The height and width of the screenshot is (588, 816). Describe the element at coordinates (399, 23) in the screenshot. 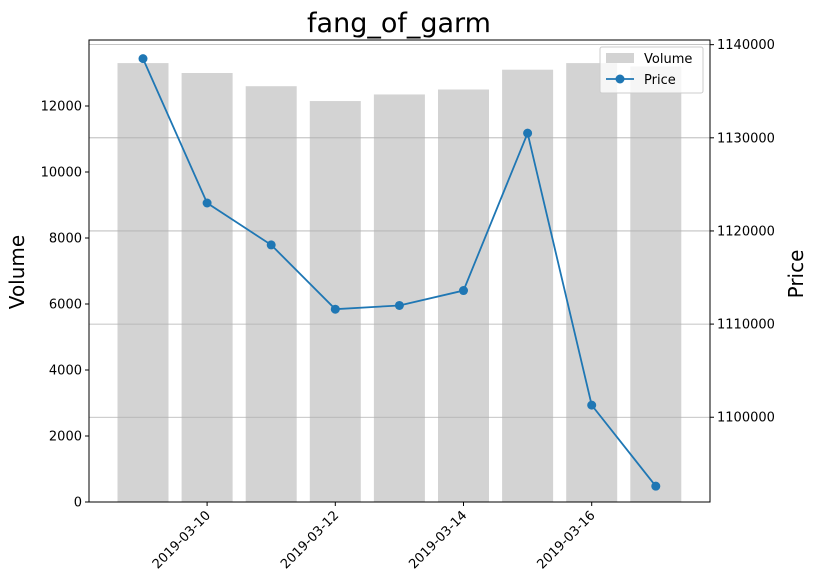

I see `chart-title: fang_of_garm` at that location.